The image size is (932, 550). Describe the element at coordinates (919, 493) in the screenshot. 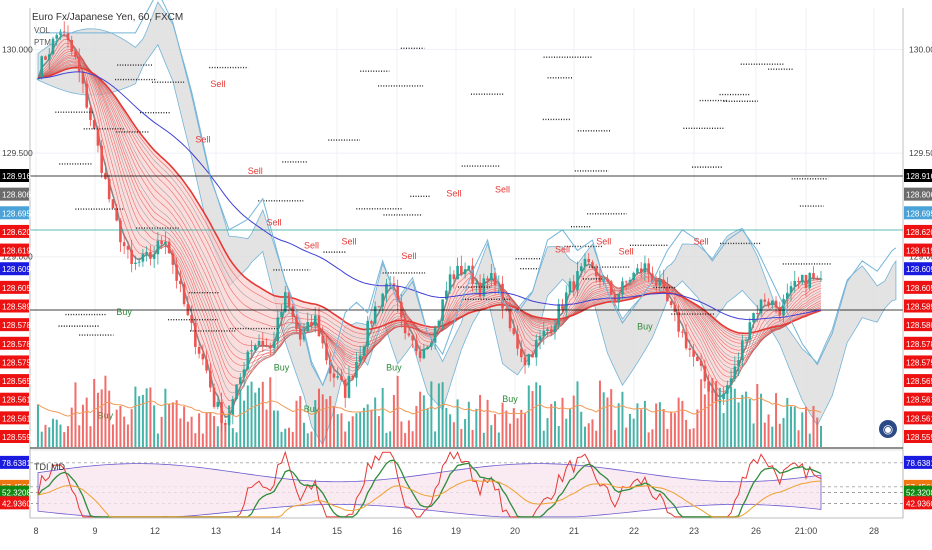

I see `osc-label-text: 52.3208` at that location.